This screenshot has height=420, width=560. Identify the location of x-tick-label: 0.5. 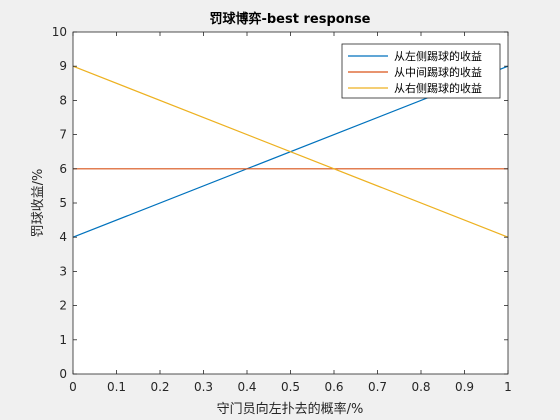
(290, 387).